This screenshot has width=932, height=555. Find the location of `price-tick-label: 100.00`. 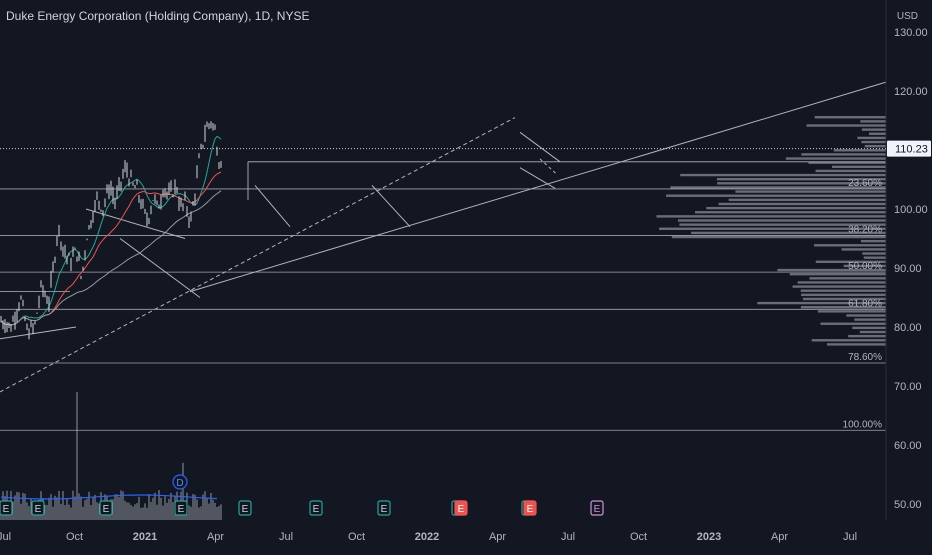

price-tick-label: 100.00 is located at coordinates (911, 210).